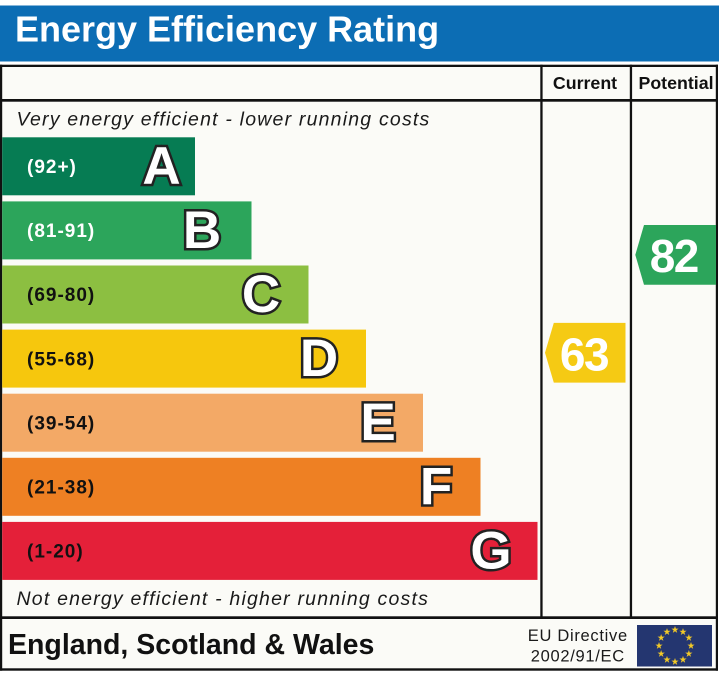 This screenshot has width=719, height=675. Describe the element at coordinates (377, 422) in the screenshot. I see `svg-text: E` at that location.